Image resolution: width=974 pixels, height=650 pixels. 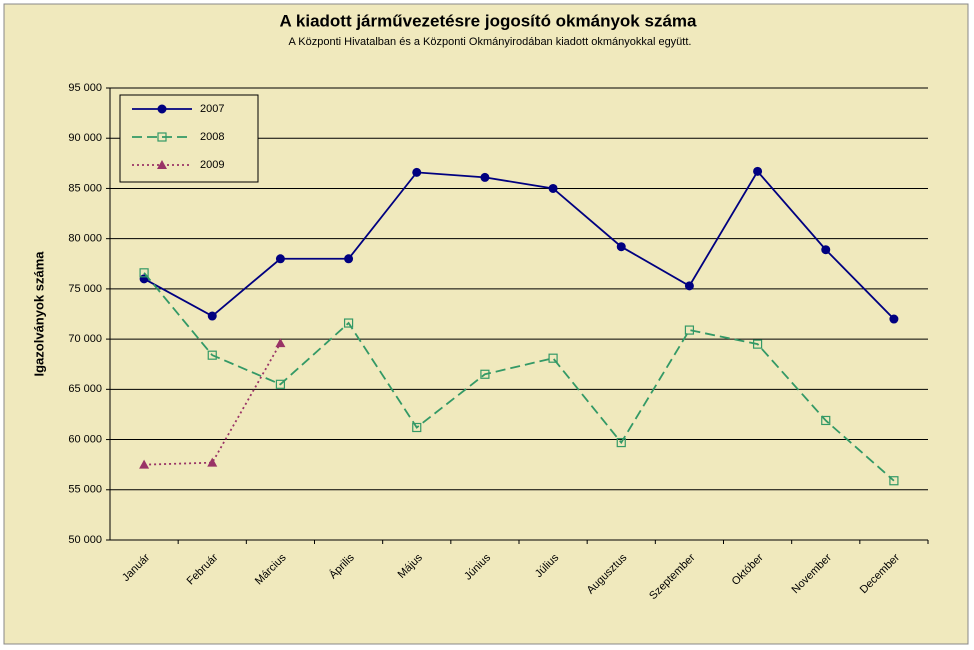 I want to click on legend: 2007 2008 2009, so click(x=189, y=138).